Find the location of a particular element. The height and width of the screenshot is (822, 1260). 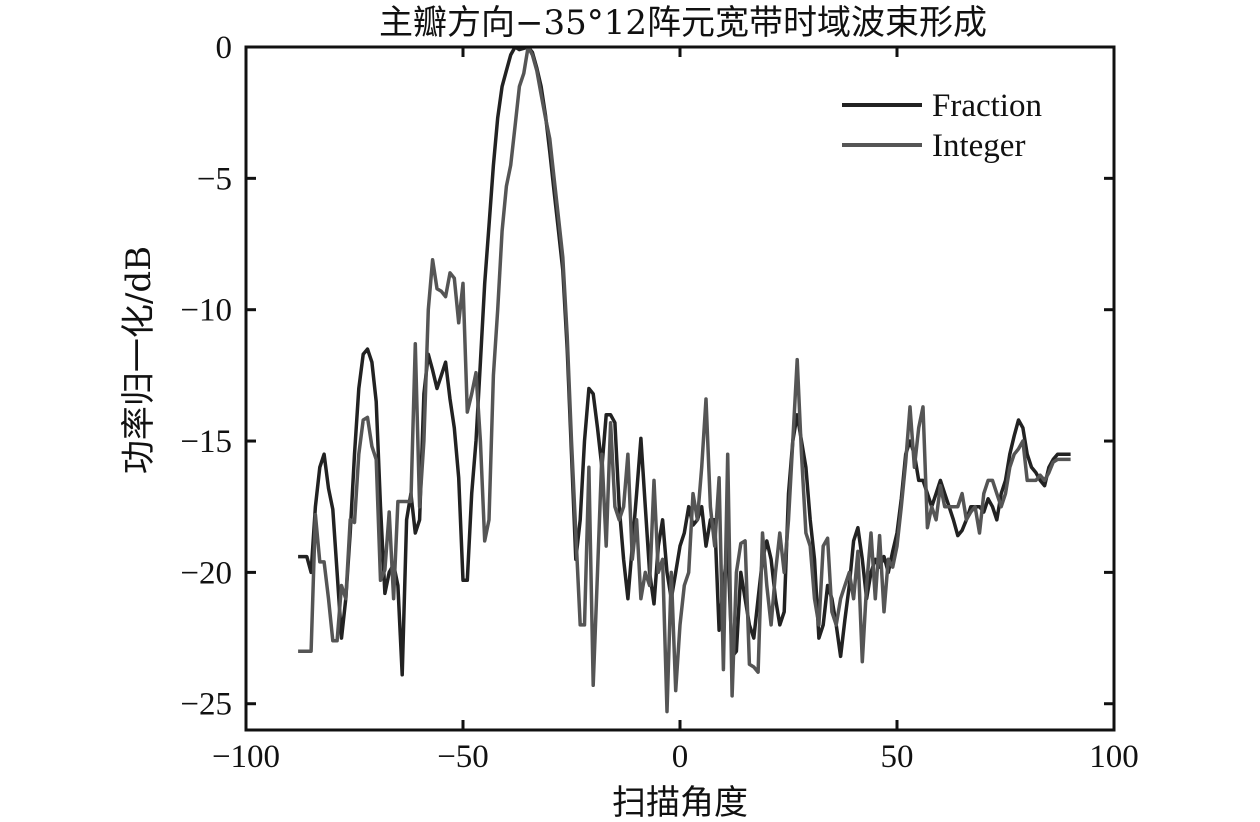

x-tick-label: −50 is located at coordinates (463, 757).